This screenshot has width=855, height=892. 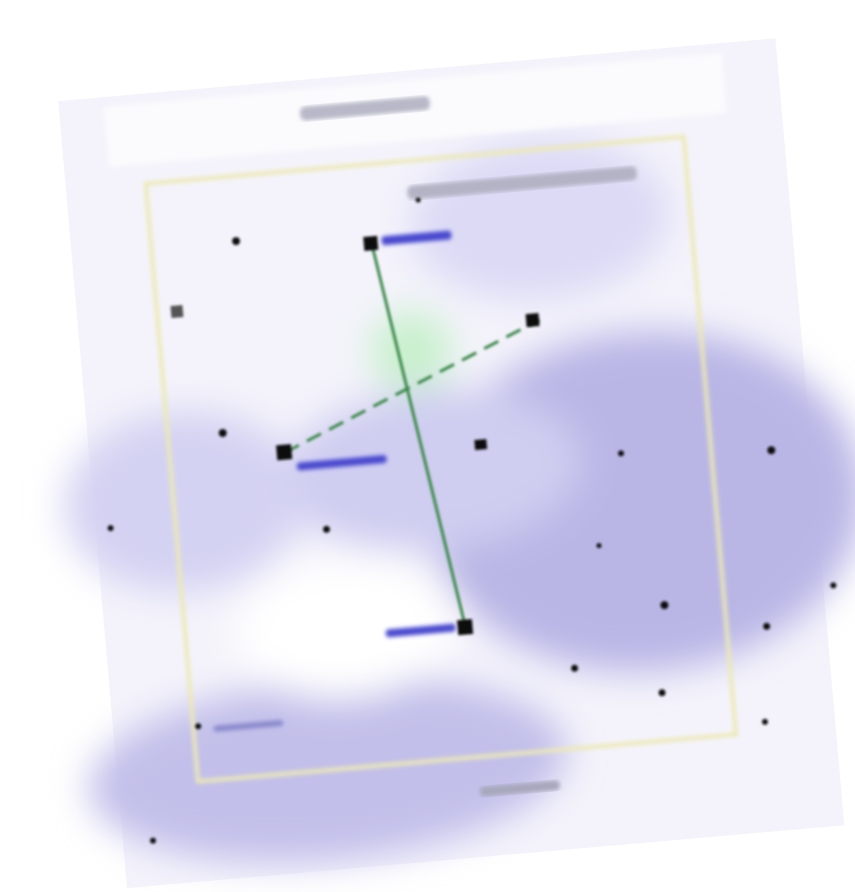 What do you see at coordinates (365, 108) in the screenshot?
I see `title-smudge` at bounding box center [365, 108].